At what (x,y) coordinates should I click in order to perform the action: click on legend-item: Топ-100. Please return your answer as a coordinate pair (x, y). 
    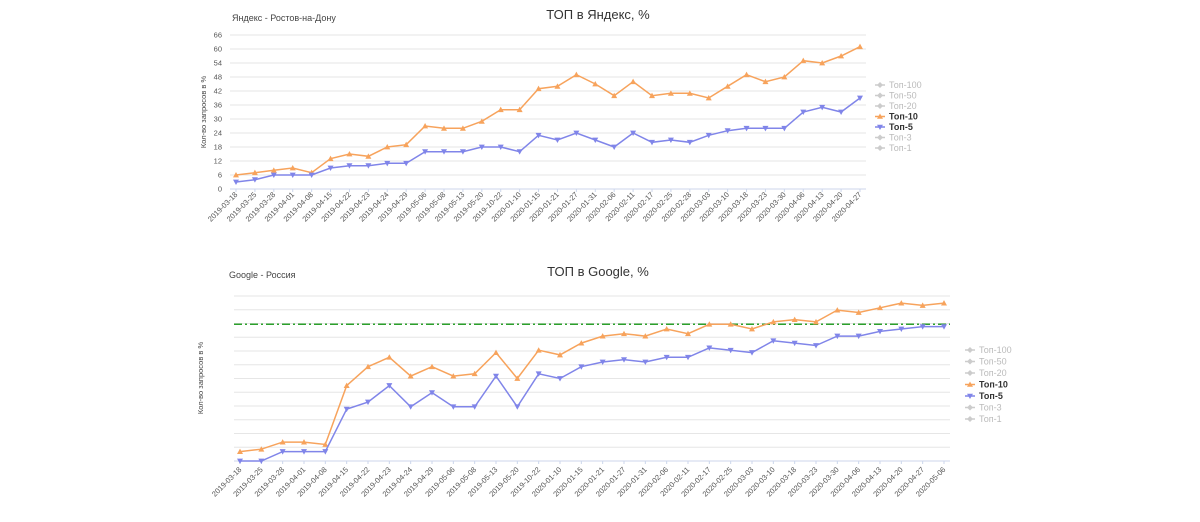
    Looking at the image, I should click on (988, 350).